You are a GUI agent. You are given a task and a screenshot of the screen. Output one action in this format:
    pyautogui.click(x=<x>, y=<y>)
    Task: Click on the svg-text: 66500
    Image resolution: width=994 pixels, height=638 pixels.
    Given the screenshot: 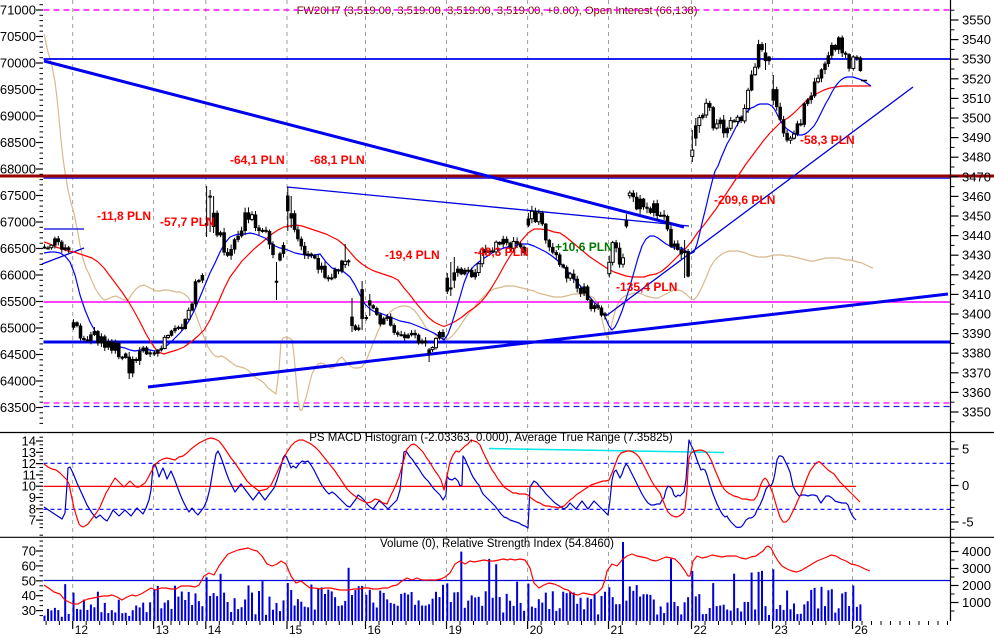 What is the action you would take?
    pyautogui.click(x=18, y=248)
    